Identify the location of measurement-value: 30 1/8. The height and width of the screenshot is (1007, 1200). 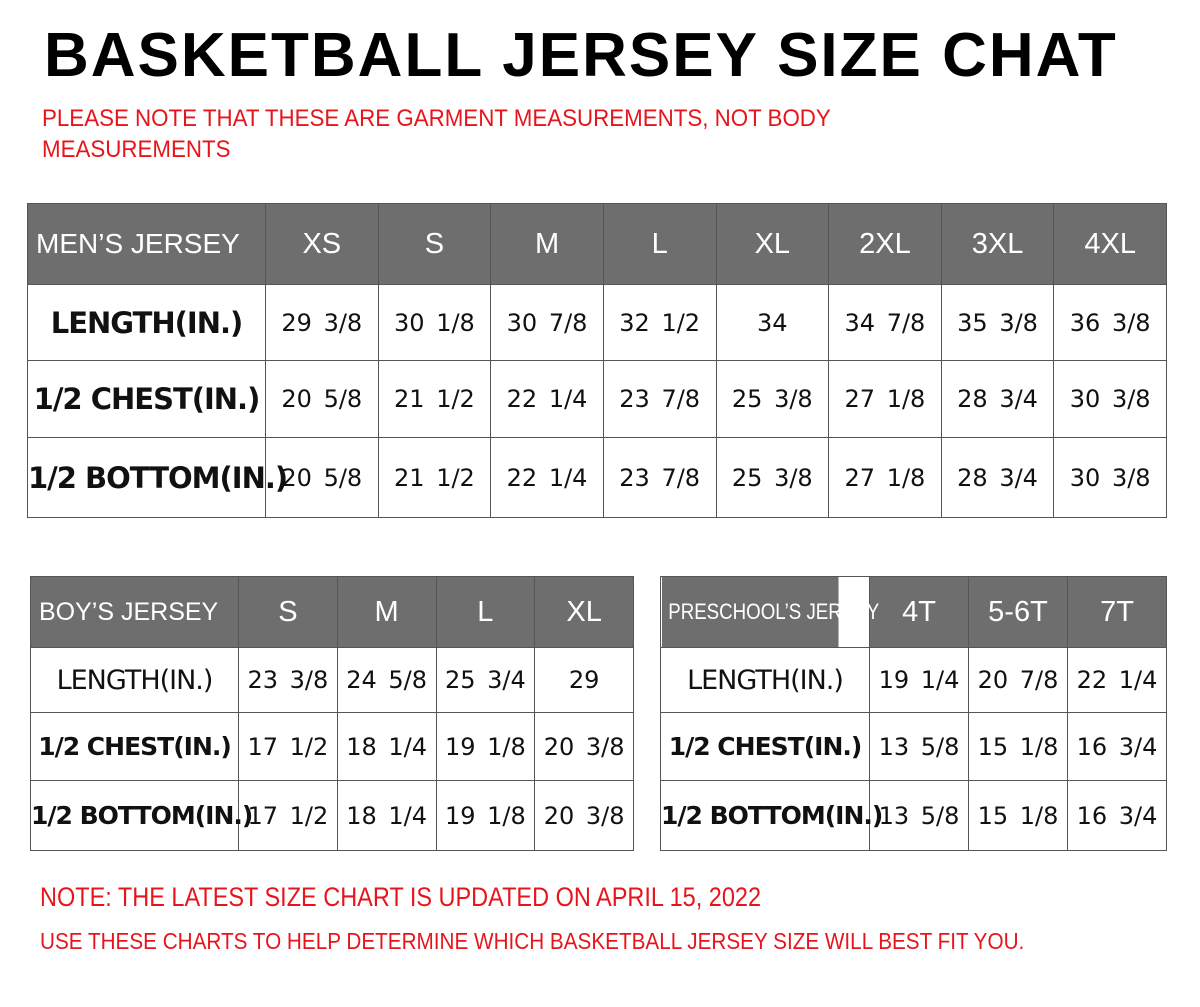
(434, 322).